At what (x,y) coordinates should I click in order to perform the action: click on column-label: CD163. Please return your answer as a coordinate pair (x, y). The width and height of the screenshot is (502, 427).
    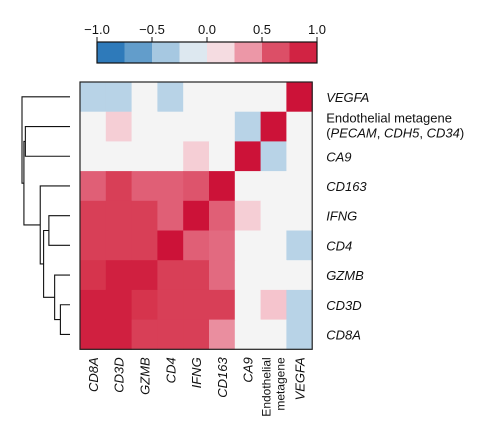
    Looking at the image, I should click on (222, 377).